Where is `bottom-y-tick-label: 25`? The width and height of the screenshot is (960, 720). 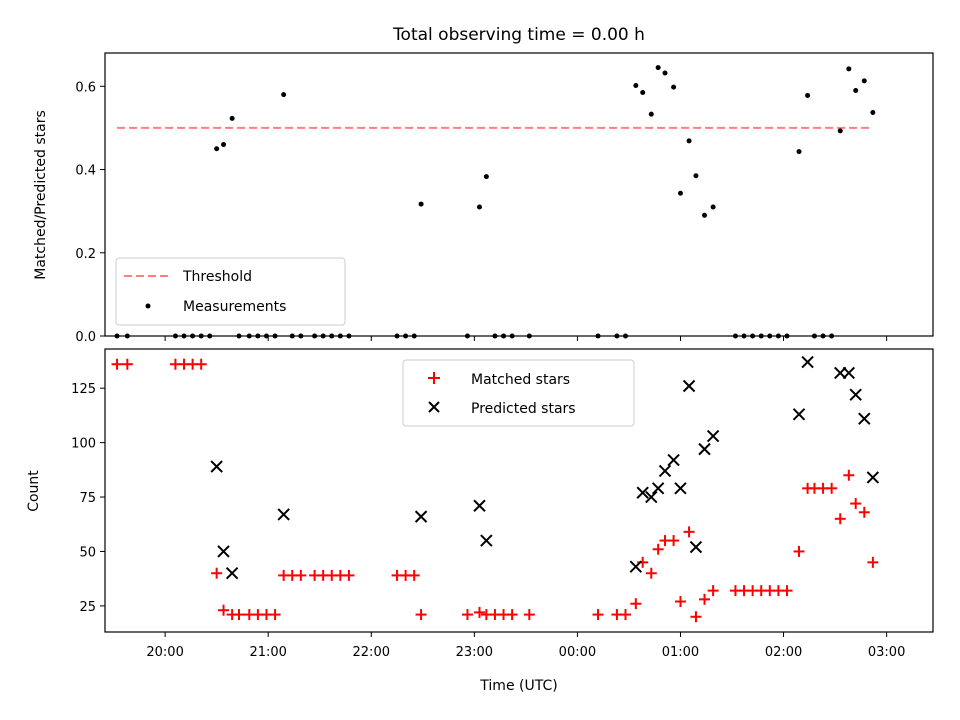 bottom-y-tick-label: 25 is located at coordinates (87, 607).